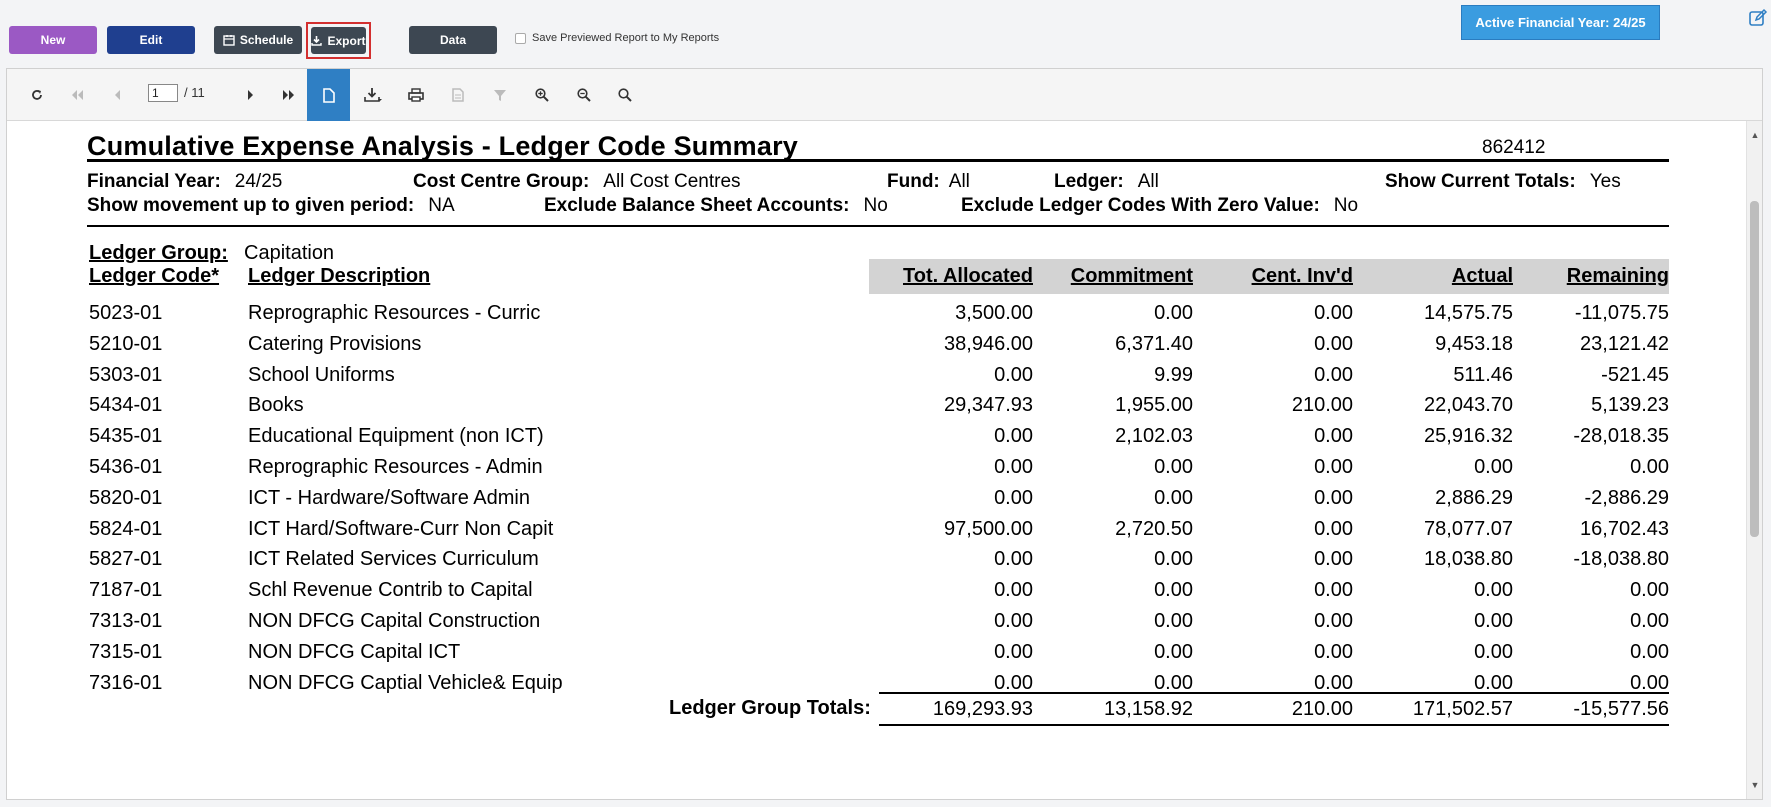 This screenshot has width=1771, height=807. What do you see at coordinates (1480, 181) in the screenshot?
I see `meta-label: Show Current Totals:` at bounding box center [1480, 181].